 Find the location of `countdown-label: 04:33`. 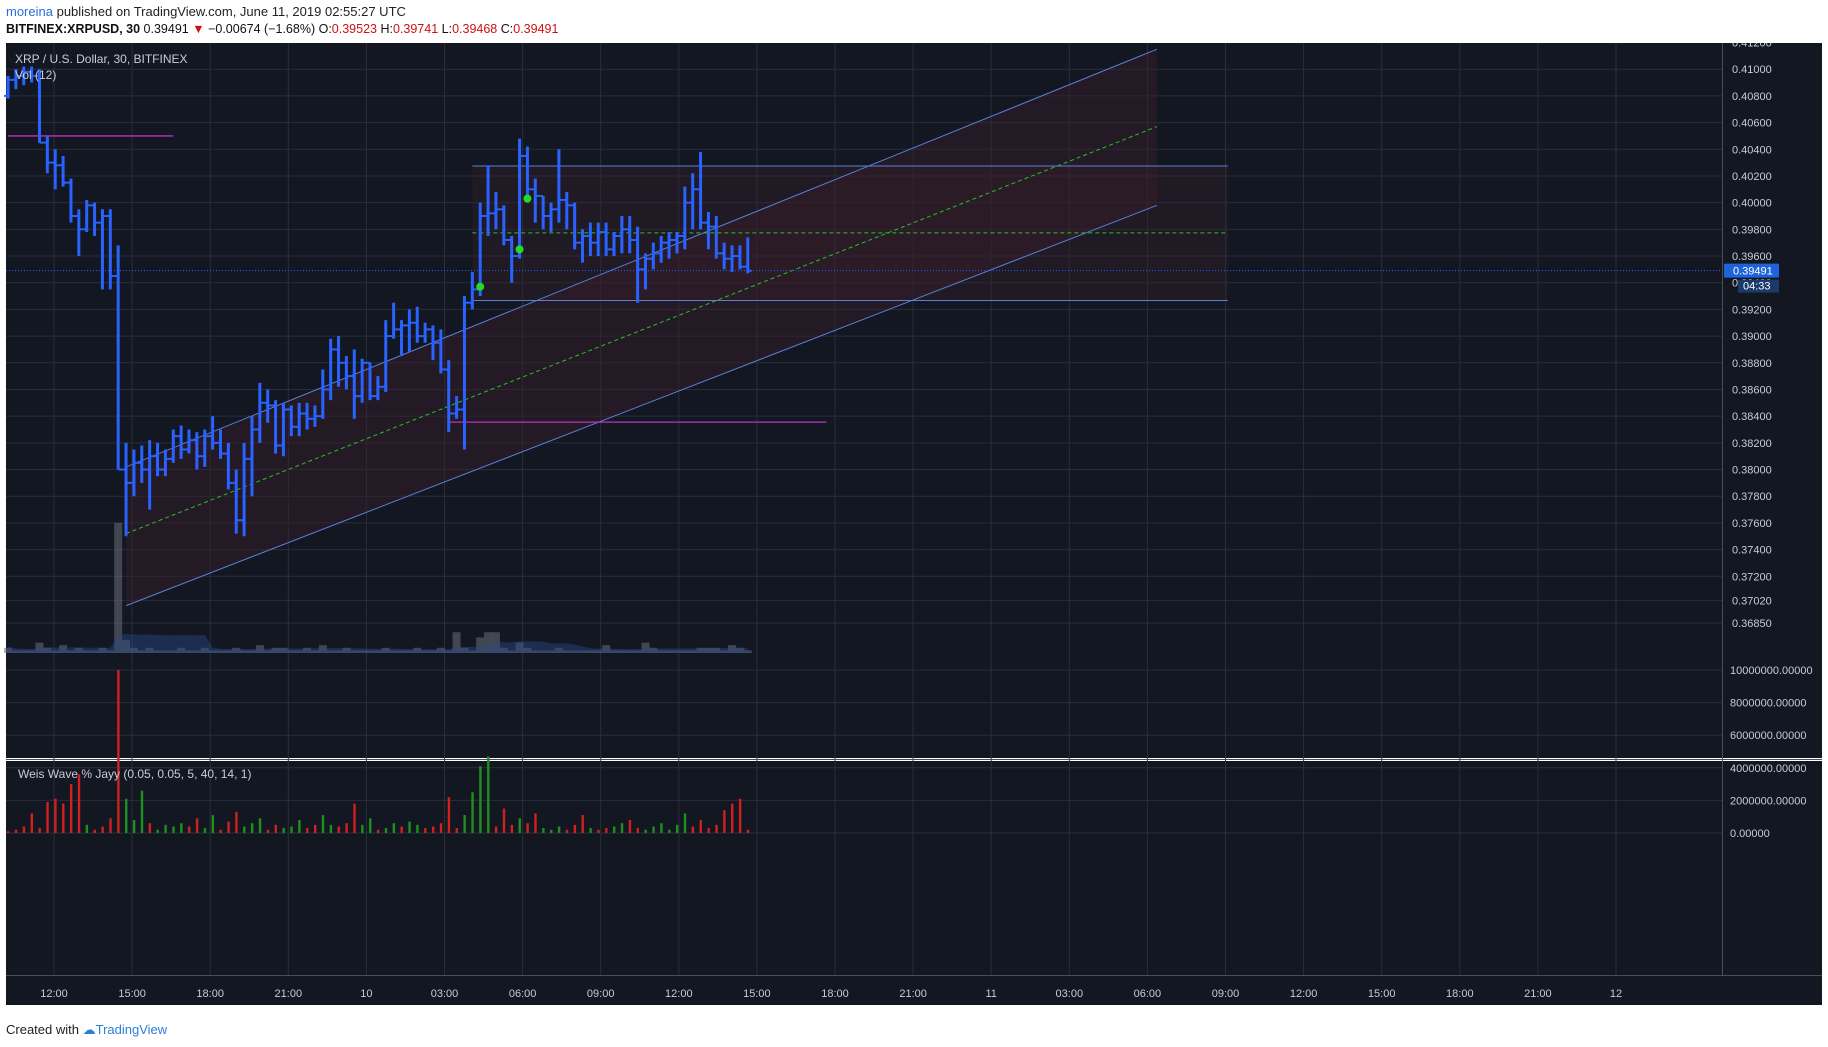

countdown-label: 04:33 is located at coordinates (1757, 287).